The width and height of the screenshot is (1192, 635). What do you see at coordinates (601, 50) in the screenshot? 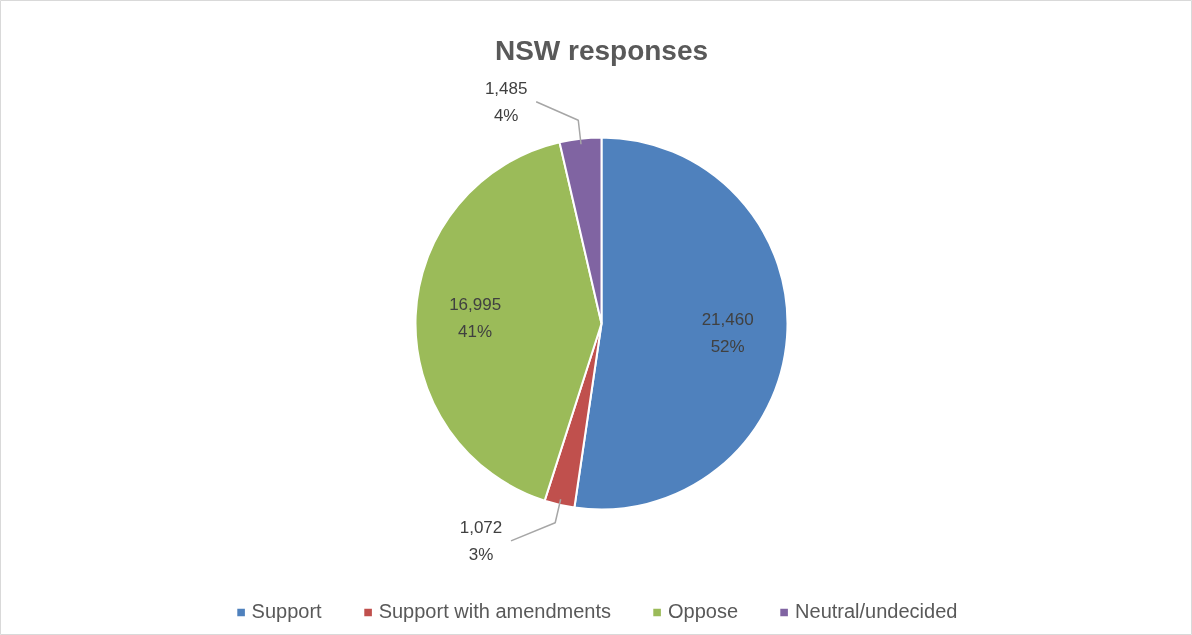
I see `chart-title: NSW responses` at bounding box center [601, 50].